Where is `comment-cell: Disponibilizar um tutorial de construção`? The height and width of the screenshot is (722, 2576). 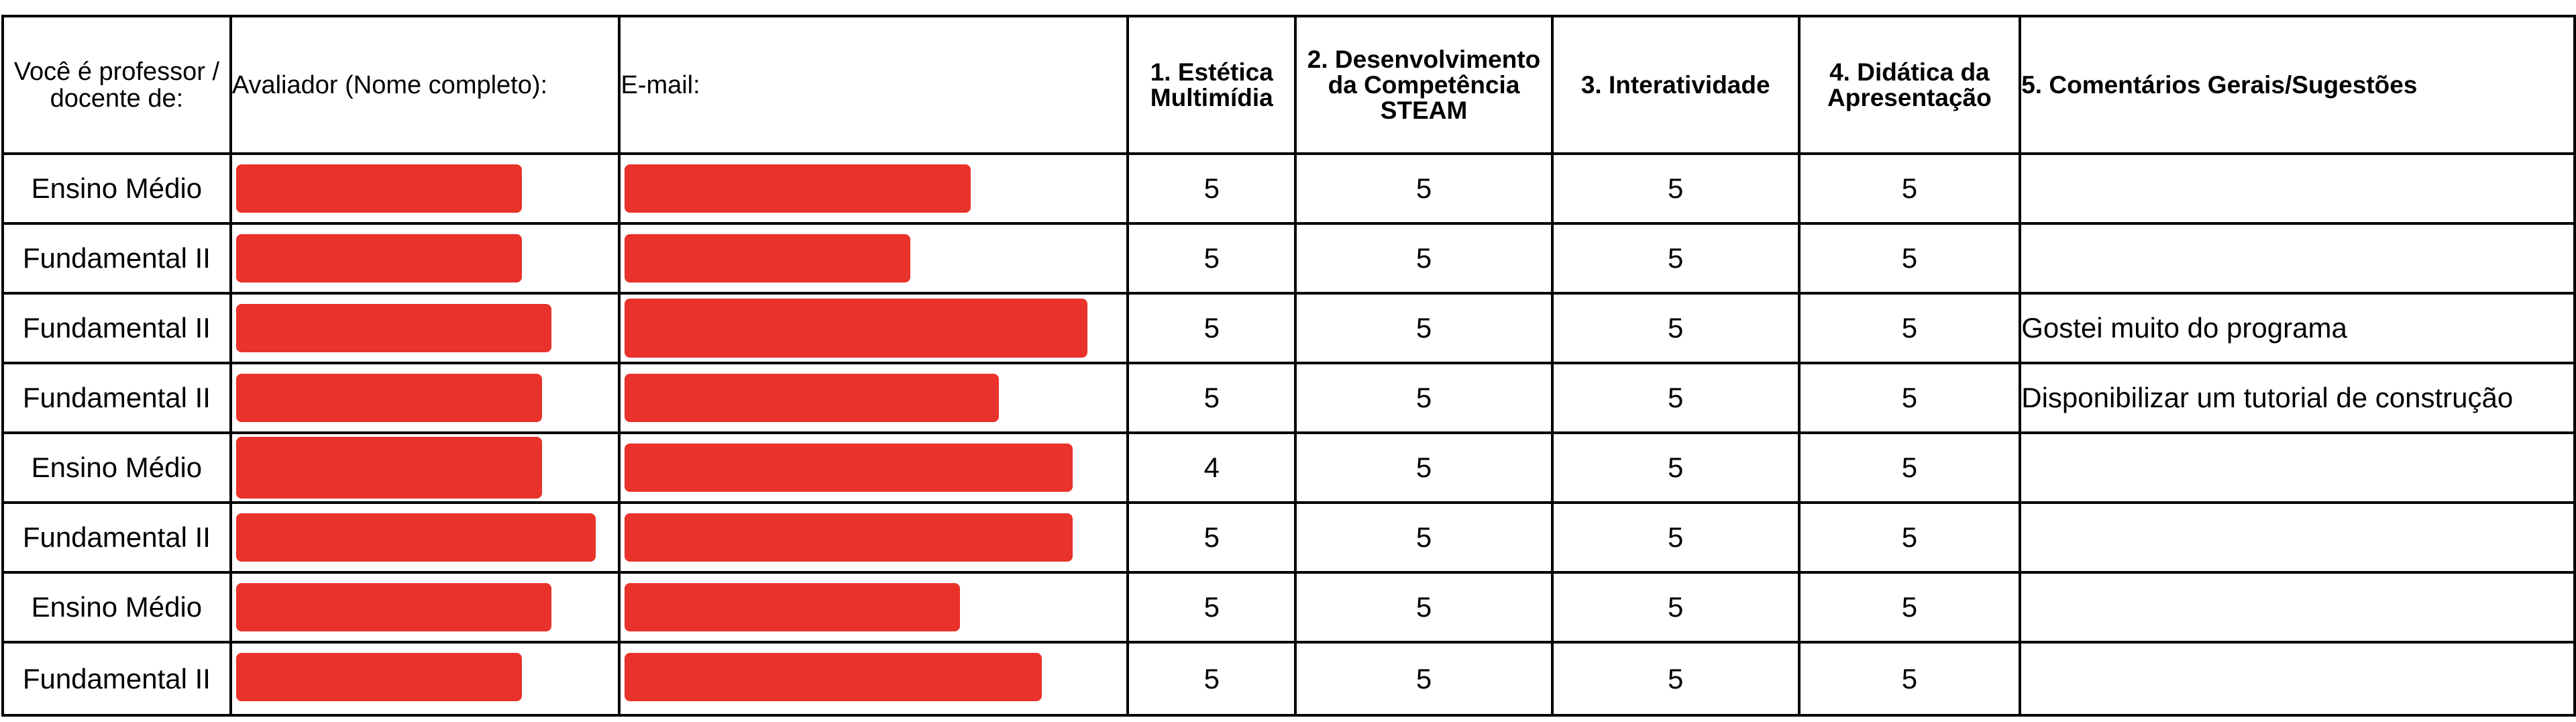
comment-cell: Disponibilizar um tutorial de construção is located at coordinates (2297, 398).